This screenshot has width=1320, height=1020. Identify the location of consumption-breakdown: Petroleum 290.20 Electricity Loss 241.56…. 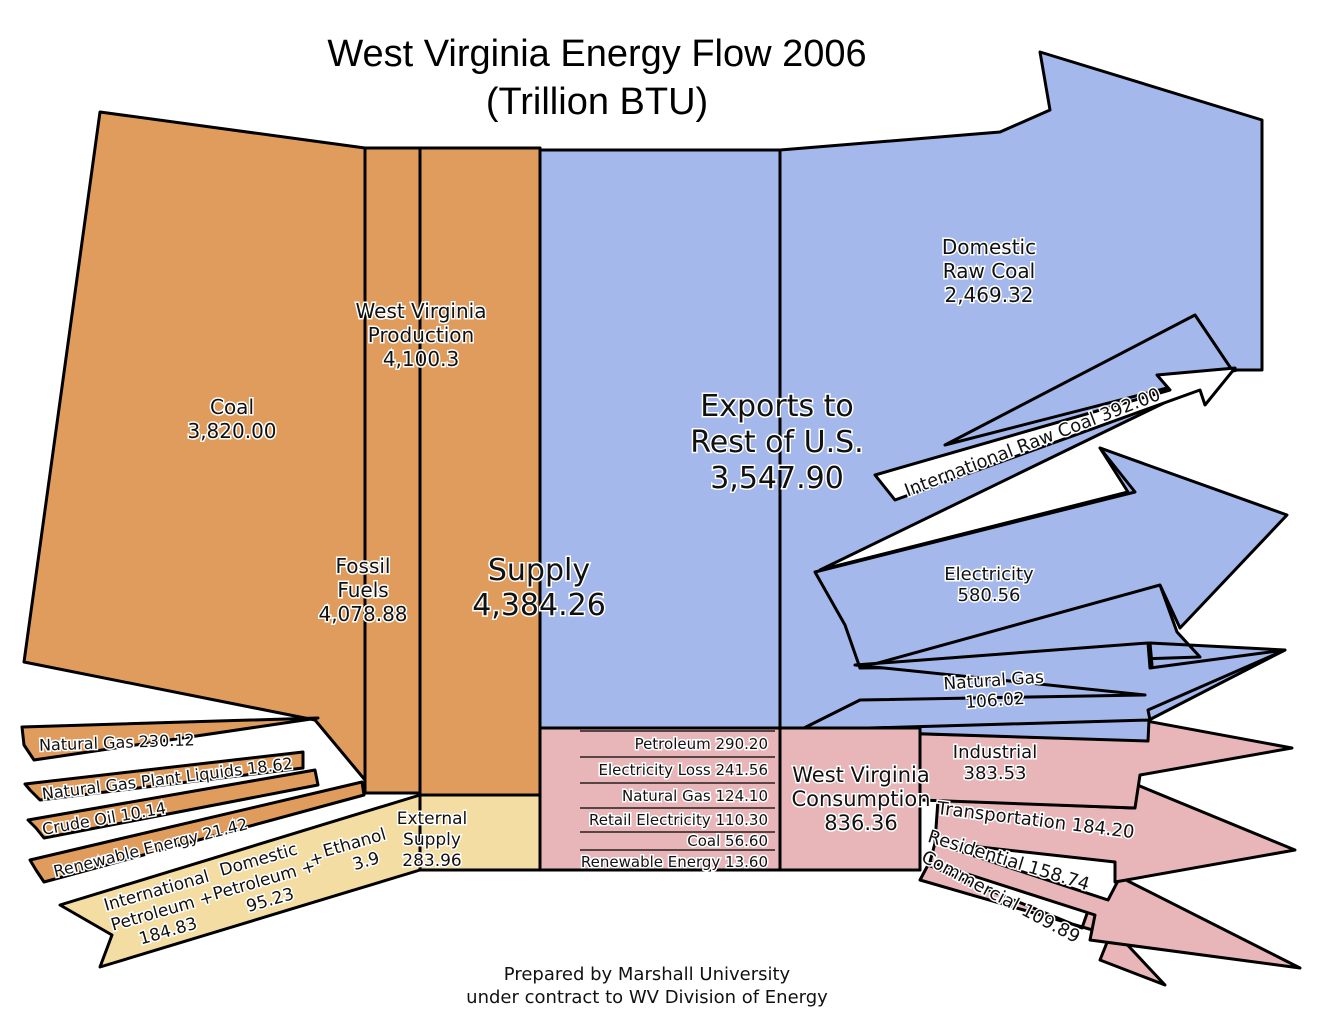
(674, 803).